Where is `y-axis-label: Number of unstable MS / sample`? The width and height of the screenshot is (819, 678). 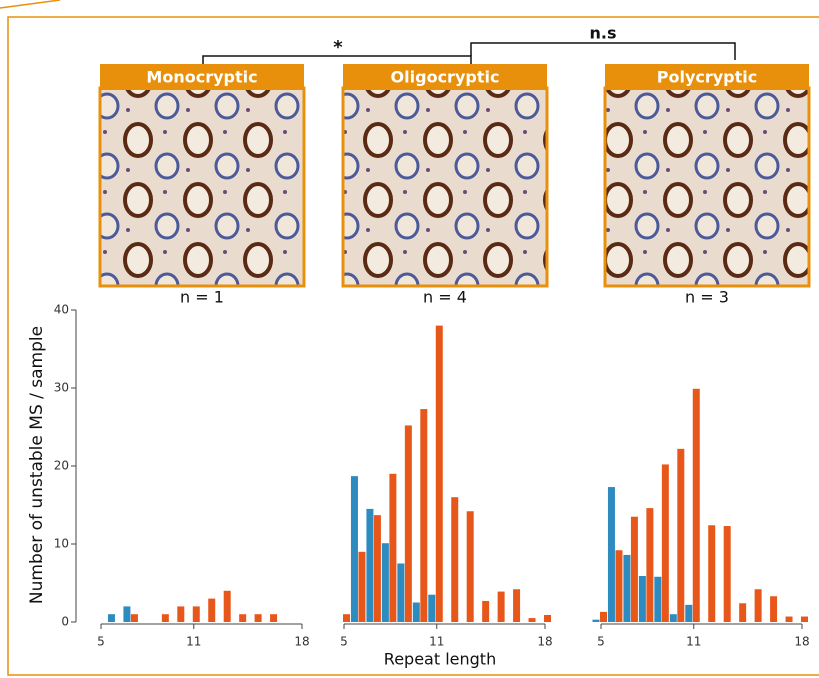 y-axis-label: Number of unstable MS / sample is located at coordinates (37, 465).